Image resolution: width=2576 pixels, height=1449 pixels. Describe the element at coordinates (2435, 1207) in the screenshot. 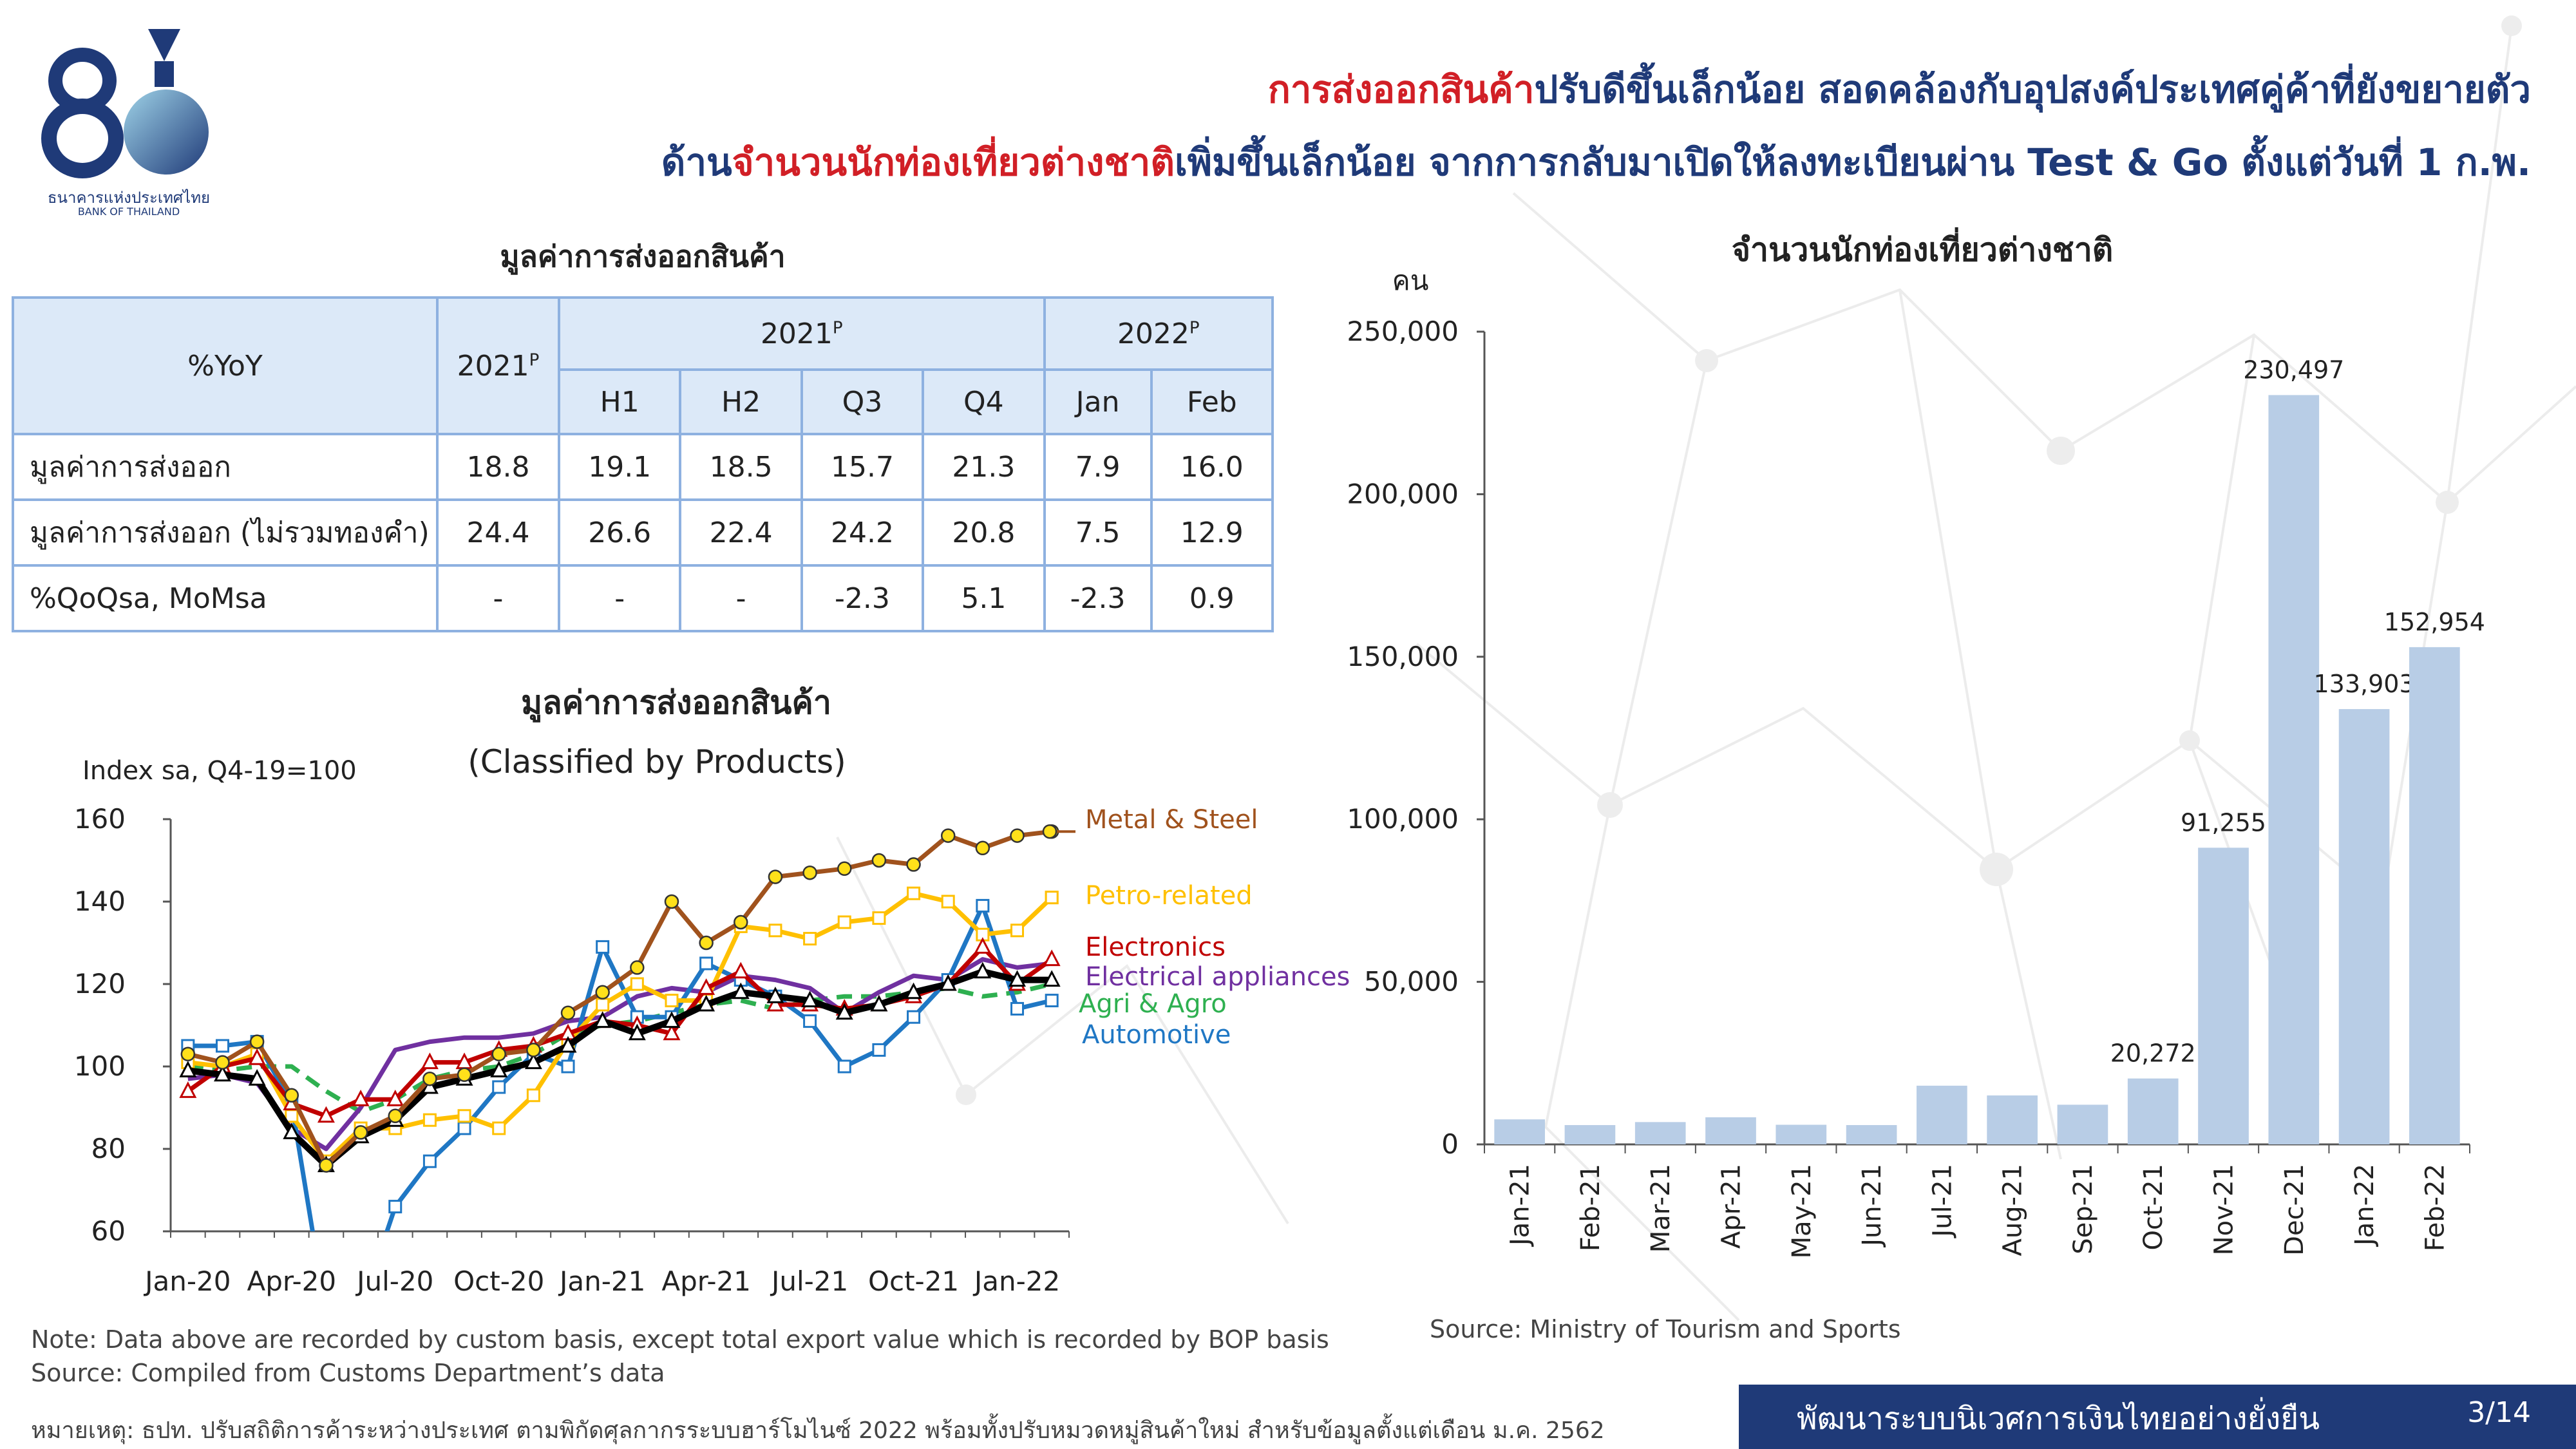

I see `x-tick-label: Feb-22` at that location.